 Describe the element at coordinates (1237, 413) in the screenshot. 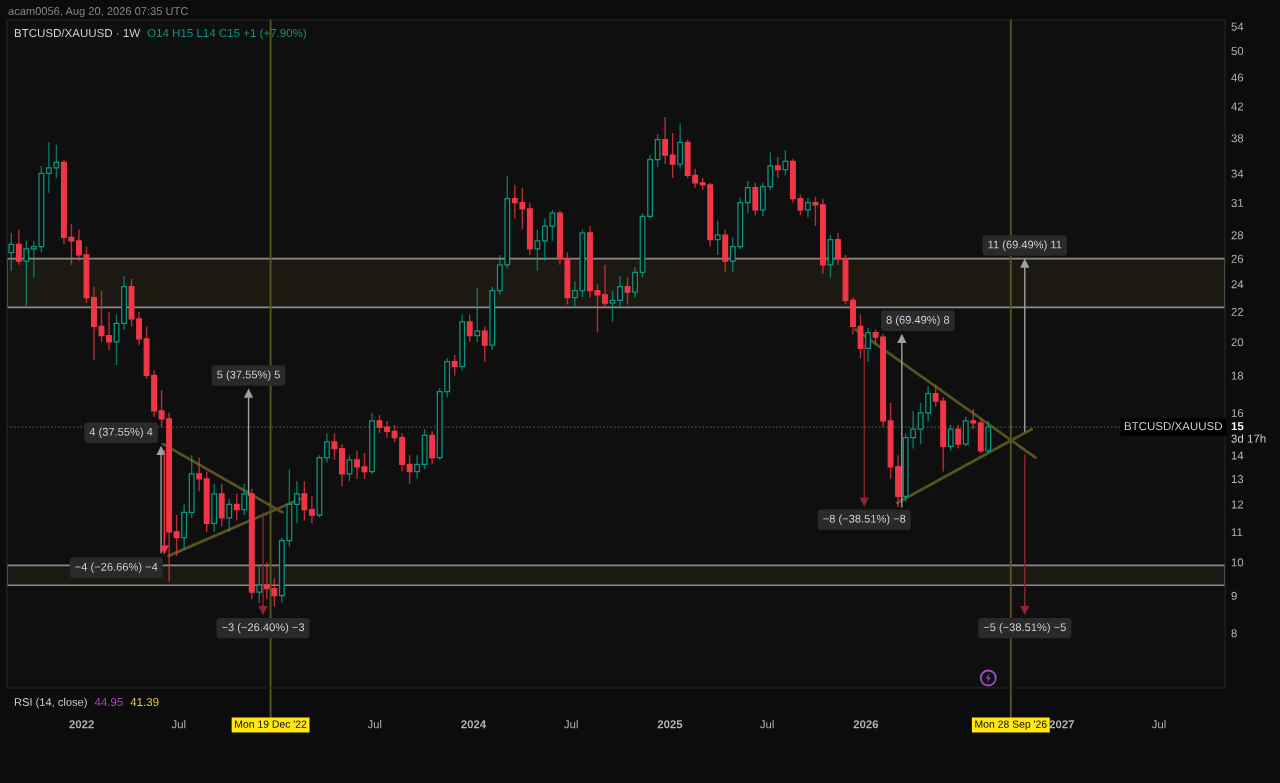

I see `y-tick-label: 16` at that location.